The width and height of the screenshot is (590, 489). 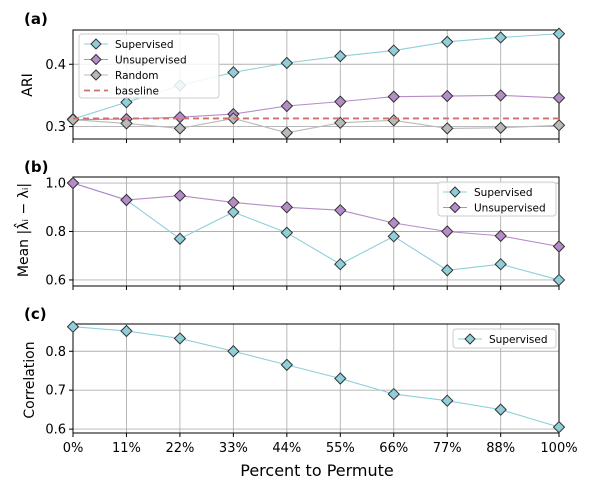 What do you see at coordinates (500, 448) in the screenshot?
I see `x-tick-label: 88%` at bounding box center [500, 448].